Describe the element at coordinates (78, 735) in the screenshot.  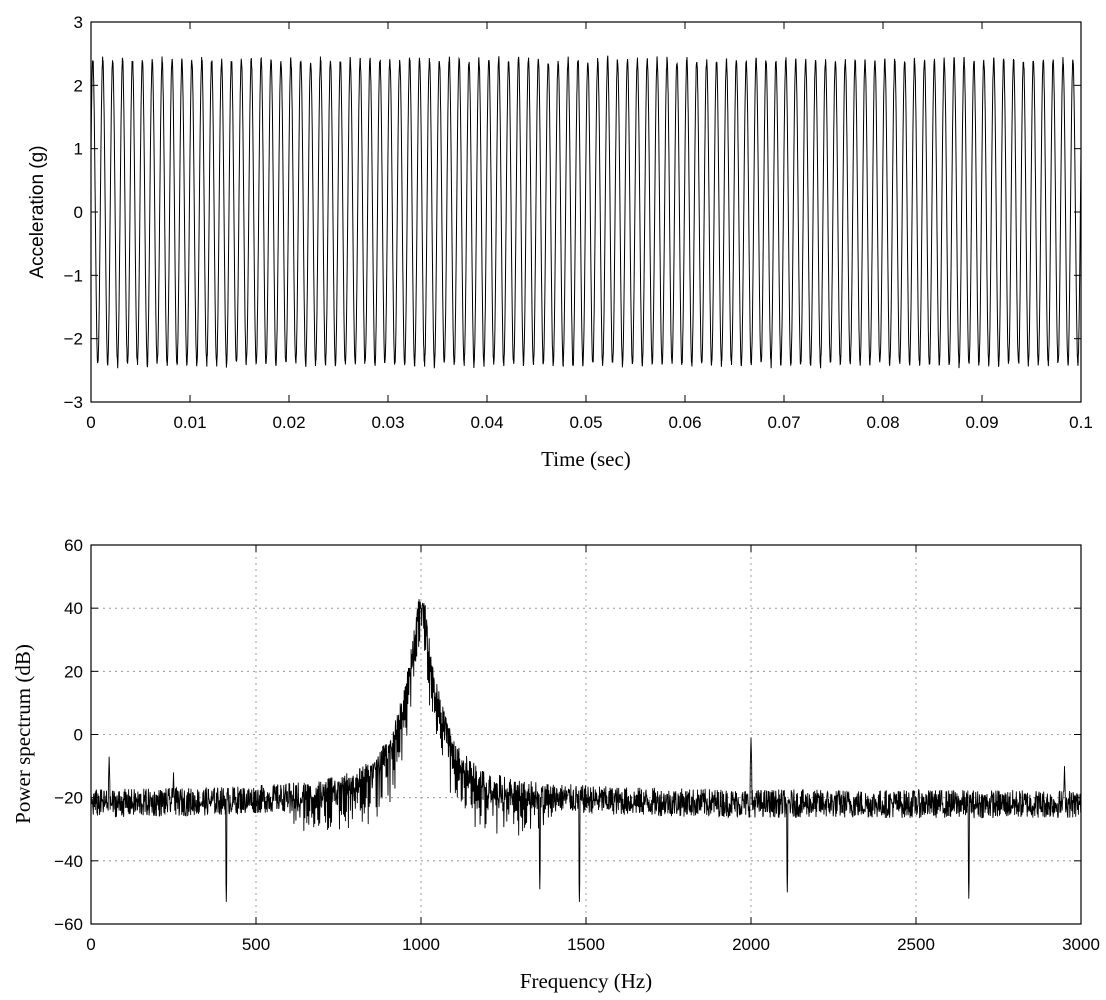
I see `spectrum-ytick-label: 0` at that location.